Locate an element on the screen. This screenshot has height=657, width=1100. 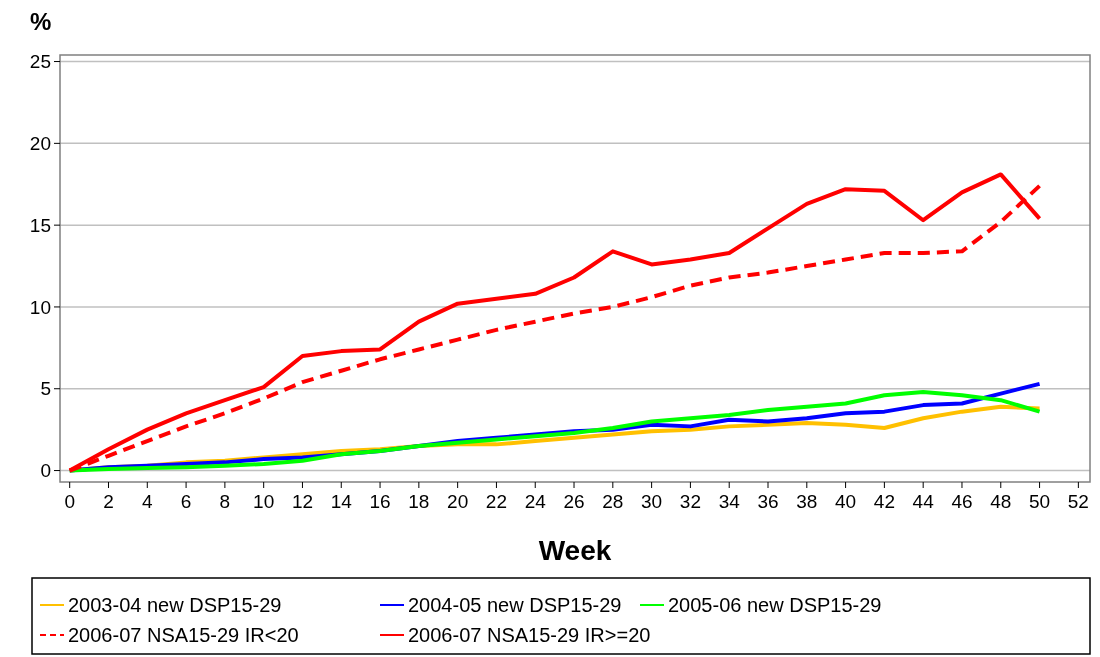
y-tick-label: 20 is located at coordinates (40, 143).